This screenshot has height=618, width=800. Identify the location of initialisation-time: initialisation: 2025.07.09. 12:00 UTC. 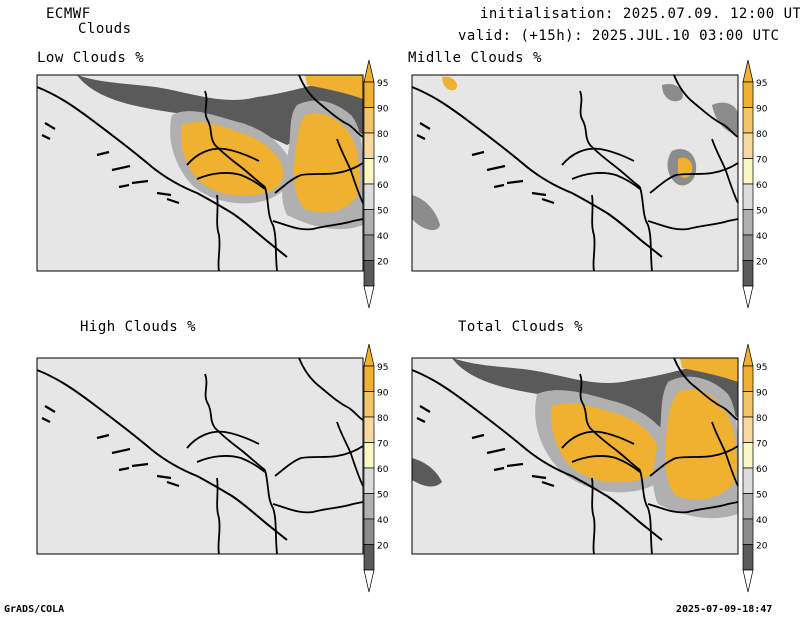
(640, 14).